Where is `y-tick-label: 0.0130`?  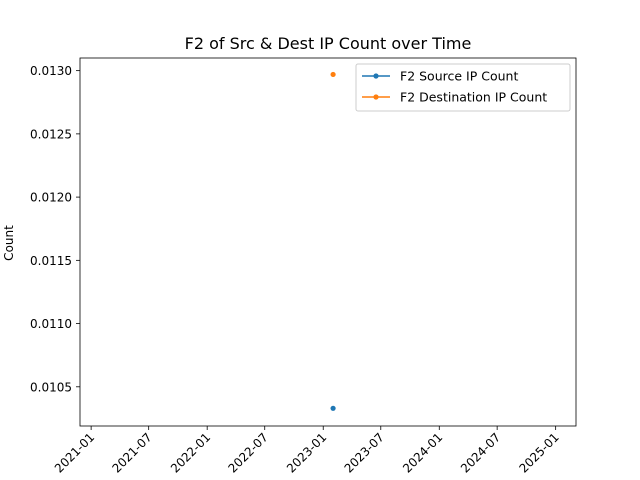 y-tick-label: 0.0130 is located at coordinates (51, 71).